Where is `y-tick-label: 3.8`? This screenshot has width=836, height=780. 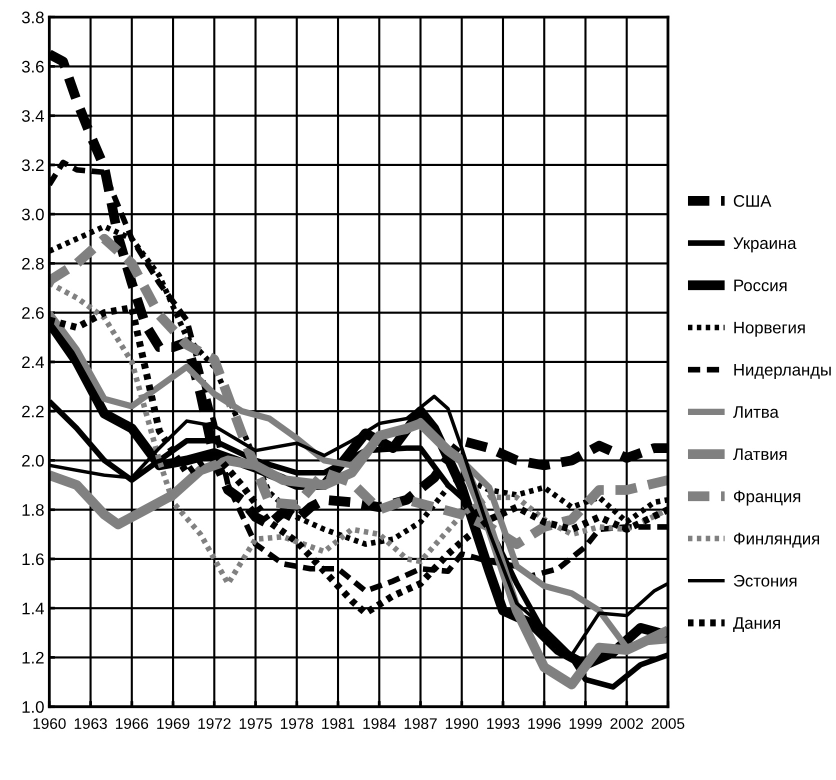 y-tick-label: 3.8 is located at coordinates (33, 18).